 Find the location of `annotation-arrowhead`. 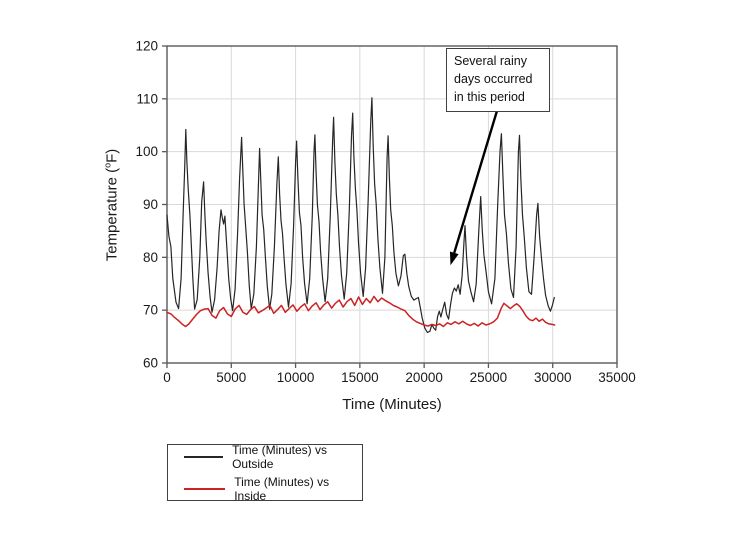

annotation-arrowhead is located at coordinates (454, 258).